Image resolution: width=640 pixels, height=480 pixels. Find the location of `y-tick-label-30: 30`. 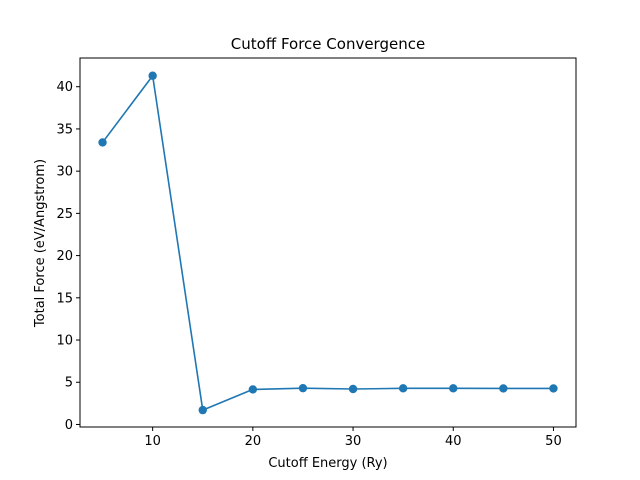

y-tick-label-30: 30 is located at coordinates (64, 172).